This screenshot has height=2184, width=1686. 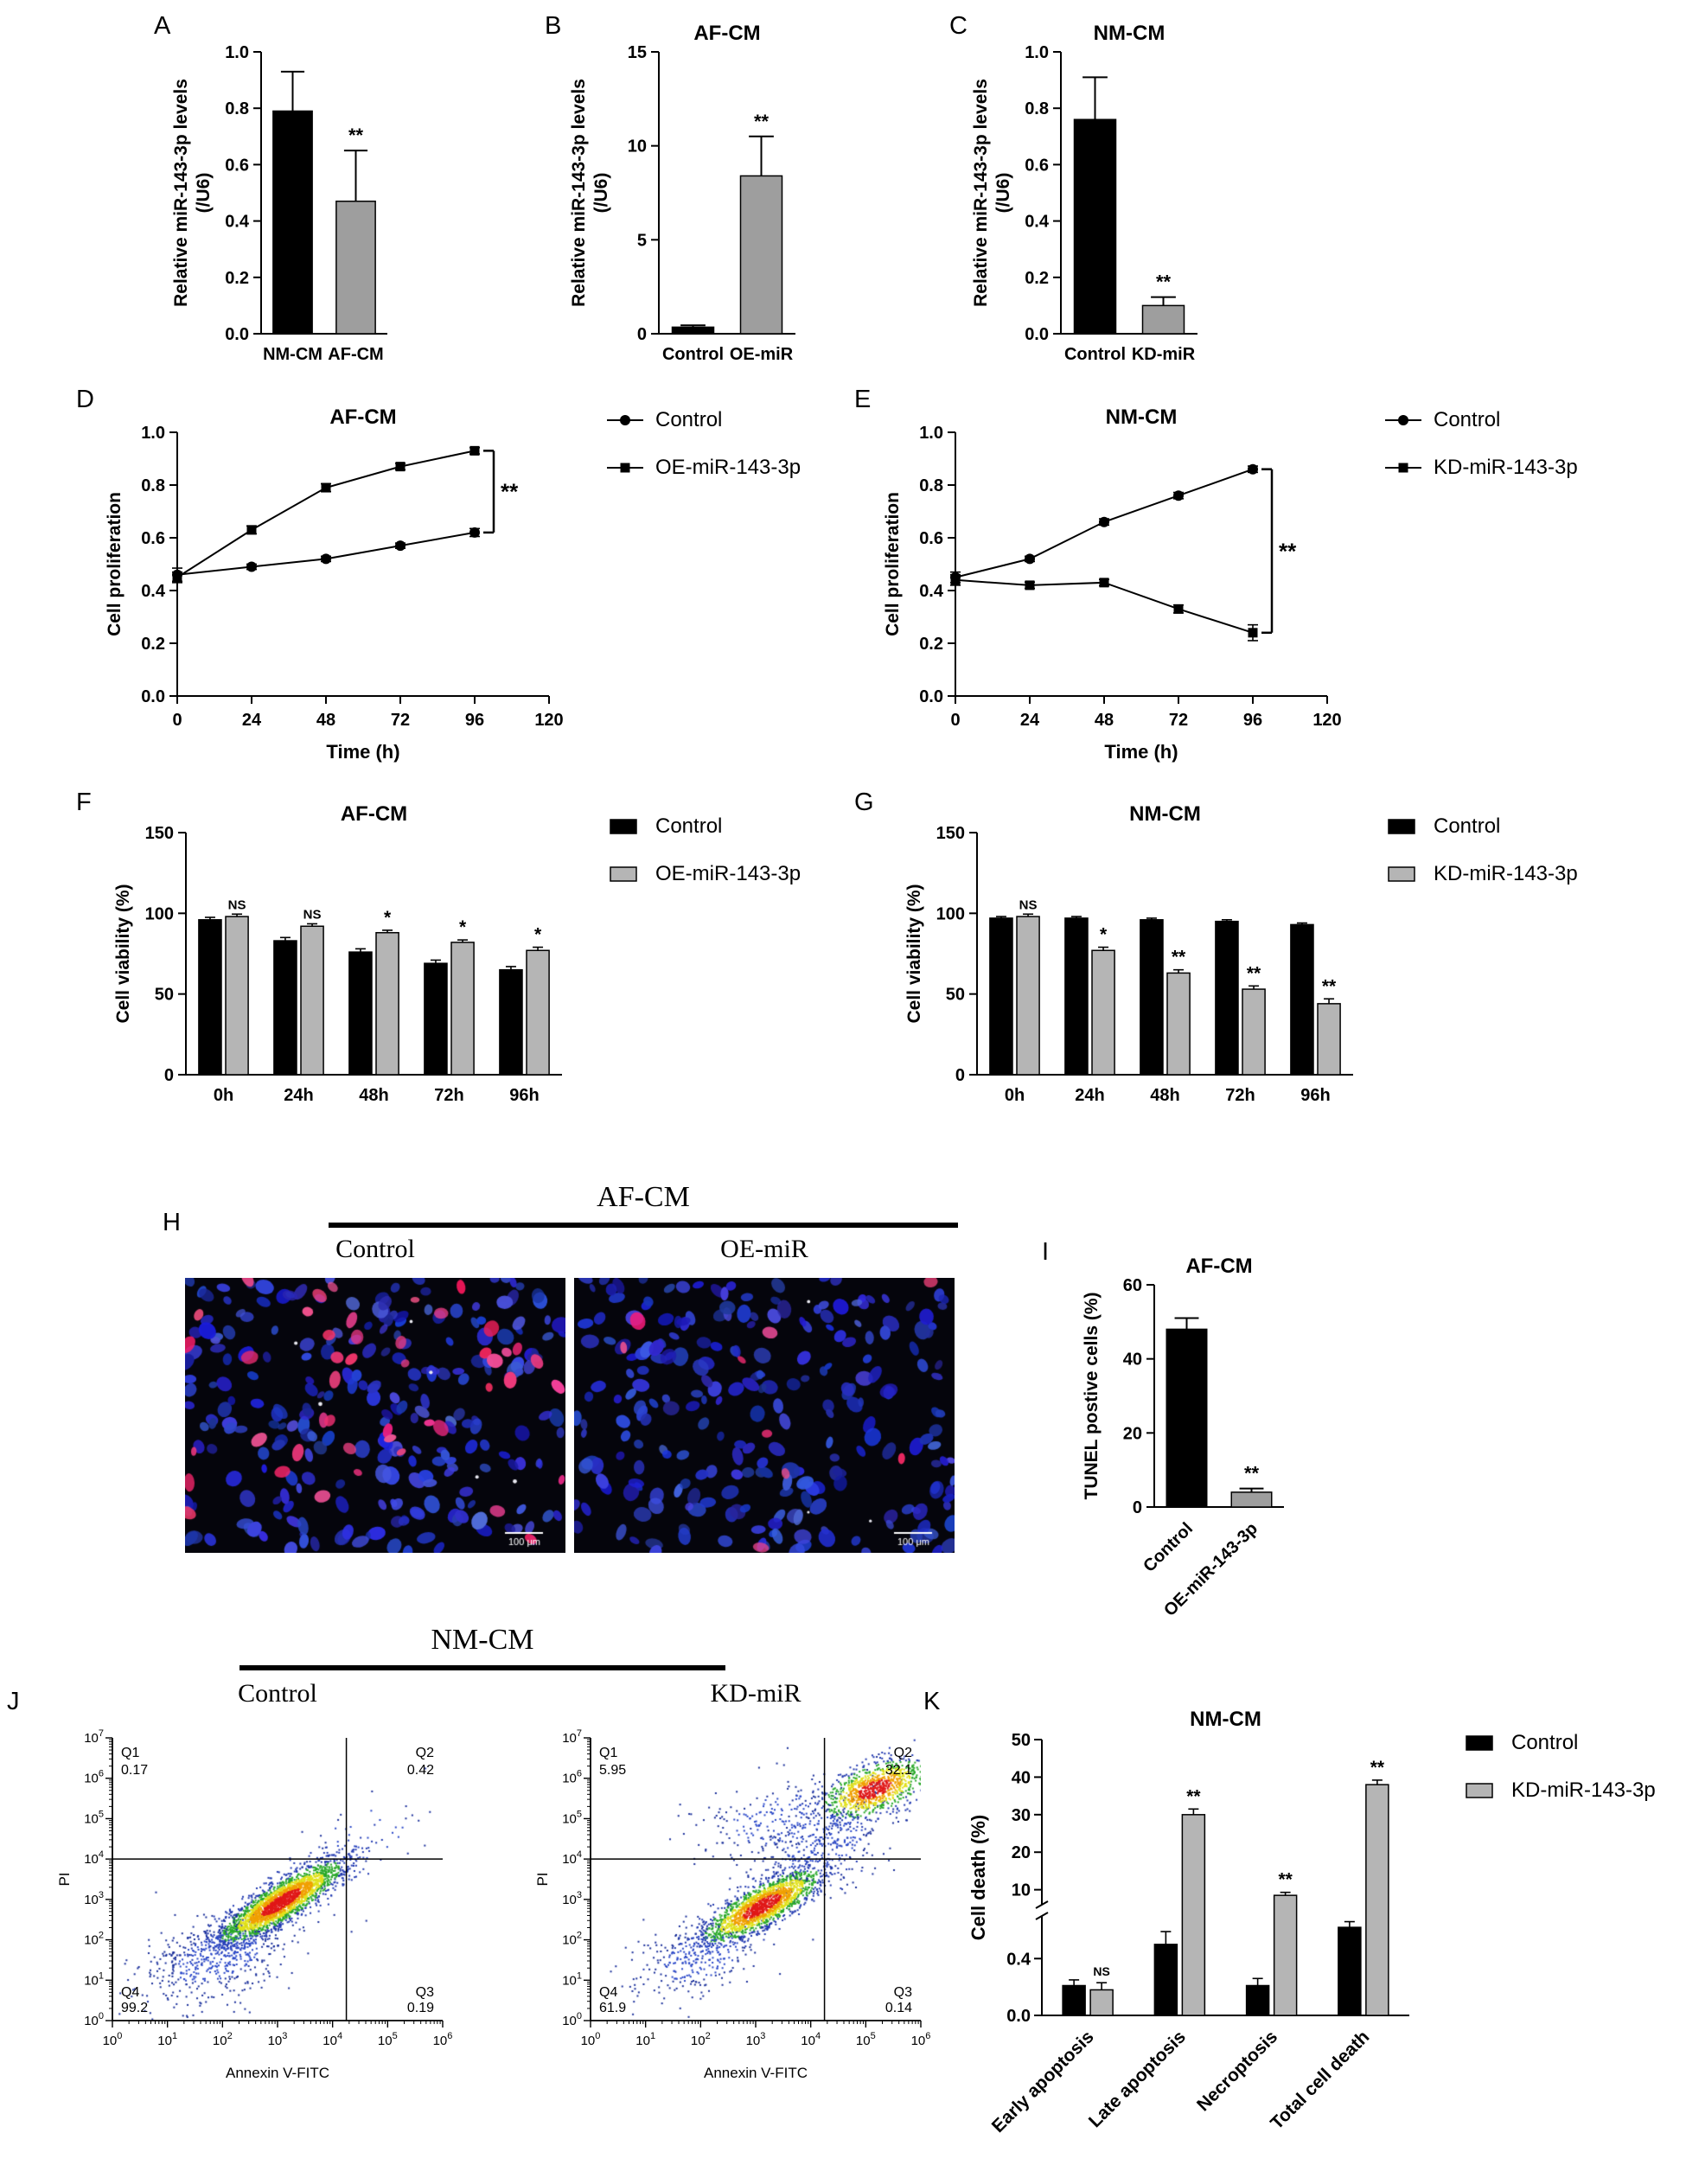 What do you see at coordinates (159, 833) in the screenshot?
I see `svg-text: 150` at bounding box center [159, 833].